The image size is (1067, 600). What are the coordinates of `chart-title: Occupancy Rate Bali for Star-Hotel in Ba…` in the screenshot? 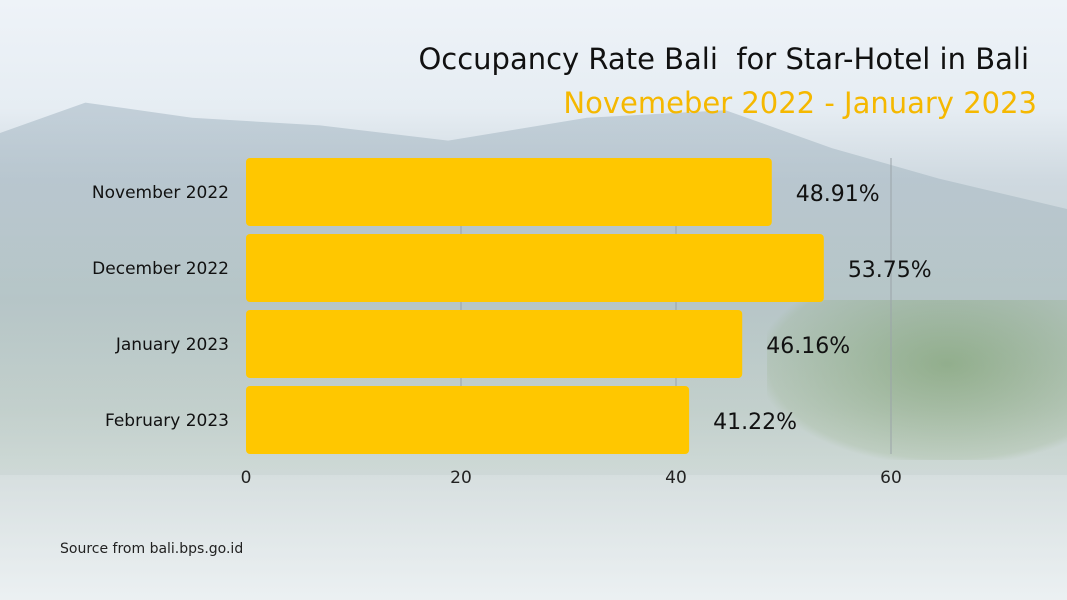 It's located at (723, 59).